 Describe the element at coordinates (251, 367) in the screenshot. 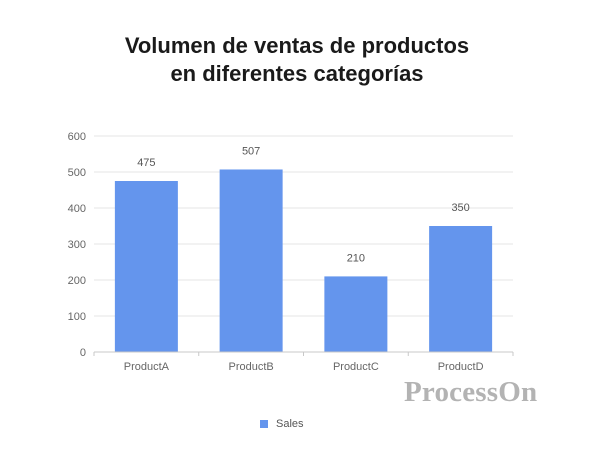

I see `x-tick-label-ProductB: ProductB` at that location.